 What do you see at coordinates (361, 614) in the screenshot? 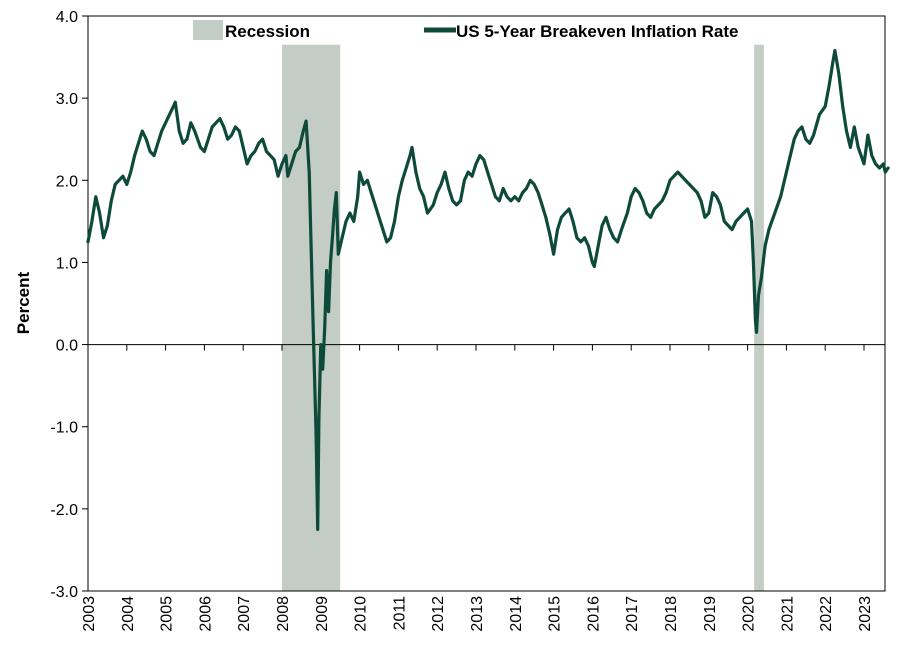
I see `x-tick-label: 2010` at bounding box center [361, 614].